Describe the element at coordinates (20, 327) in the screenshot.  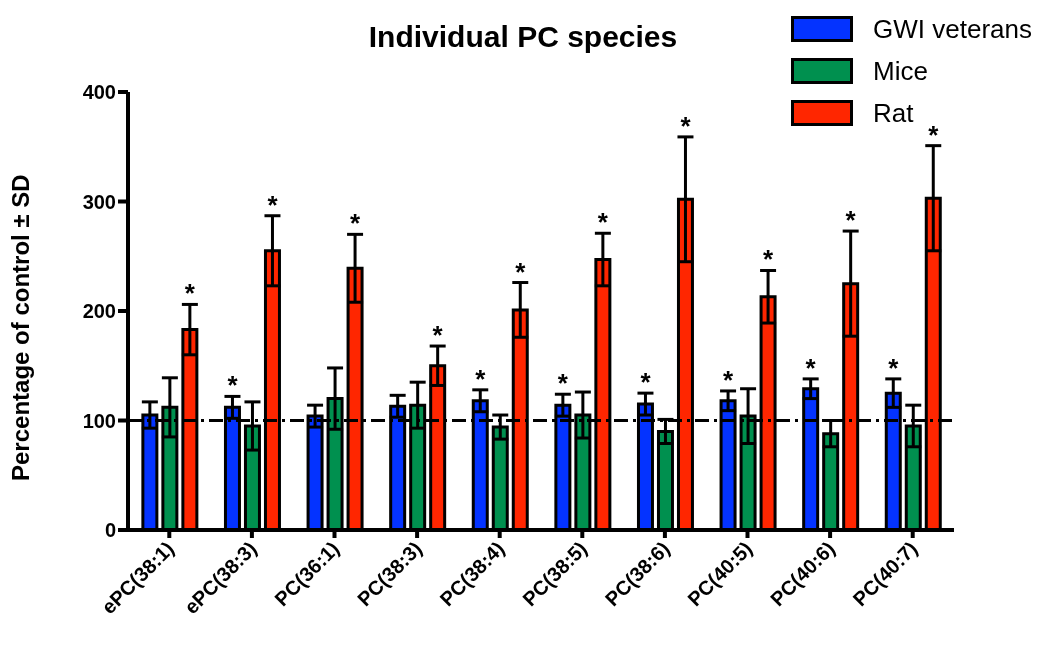
I see `y-axis-title: Percentage of control ± SD` at that location.